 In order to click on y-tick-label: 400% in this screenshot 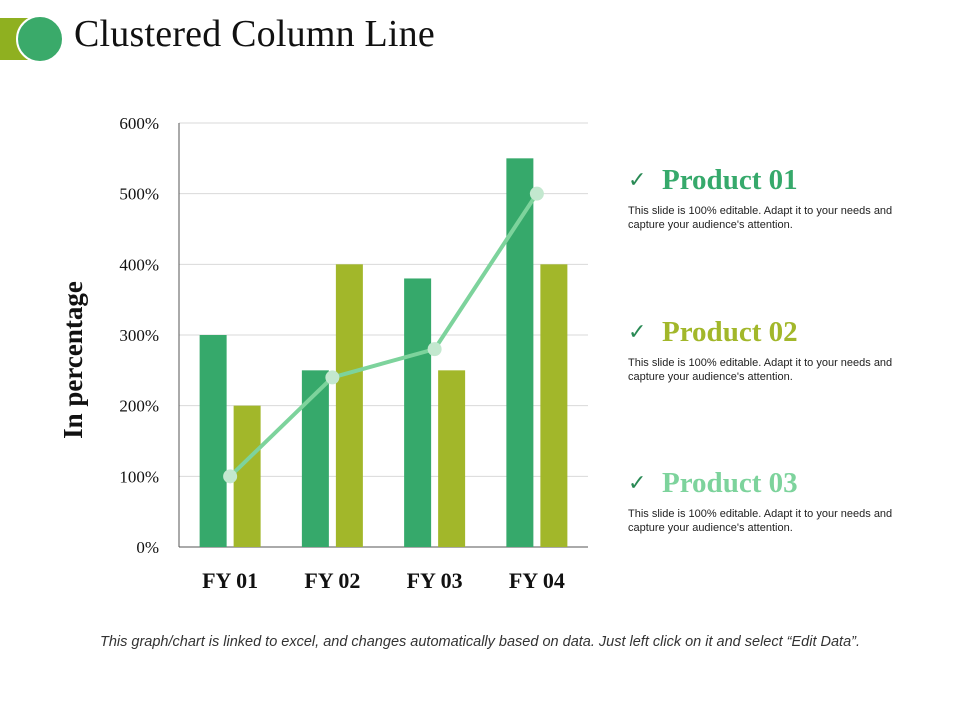, I will do `click(139, 264)`.